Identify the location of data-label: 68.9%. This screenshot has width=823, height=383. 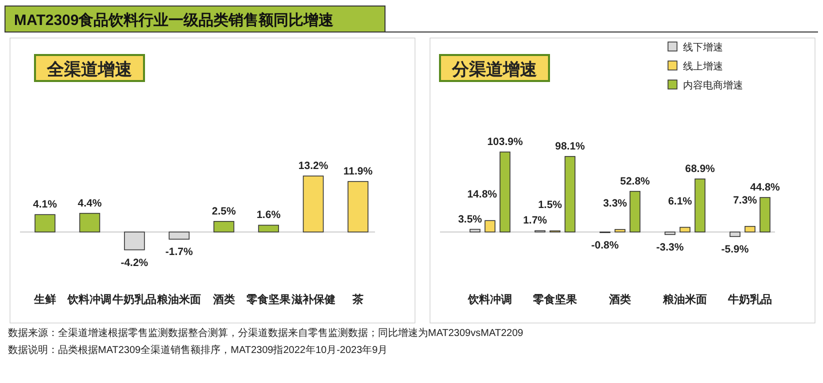
(700, 168).